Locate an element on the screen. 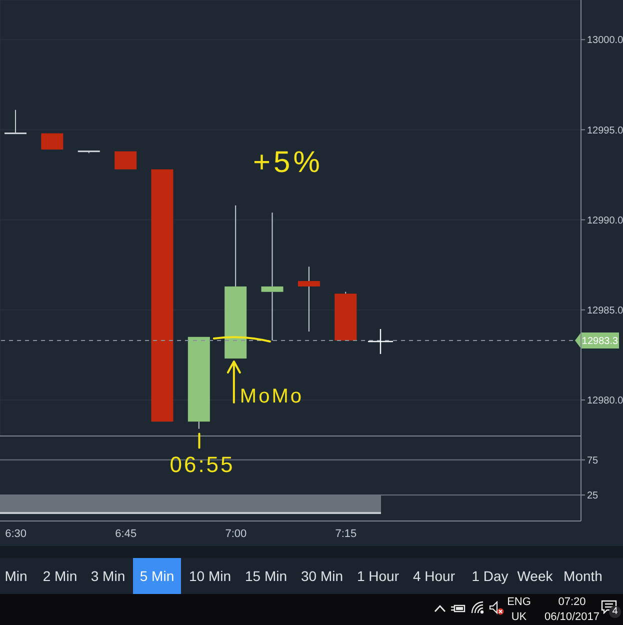  text: ENG is located at coordinates (519, 602).